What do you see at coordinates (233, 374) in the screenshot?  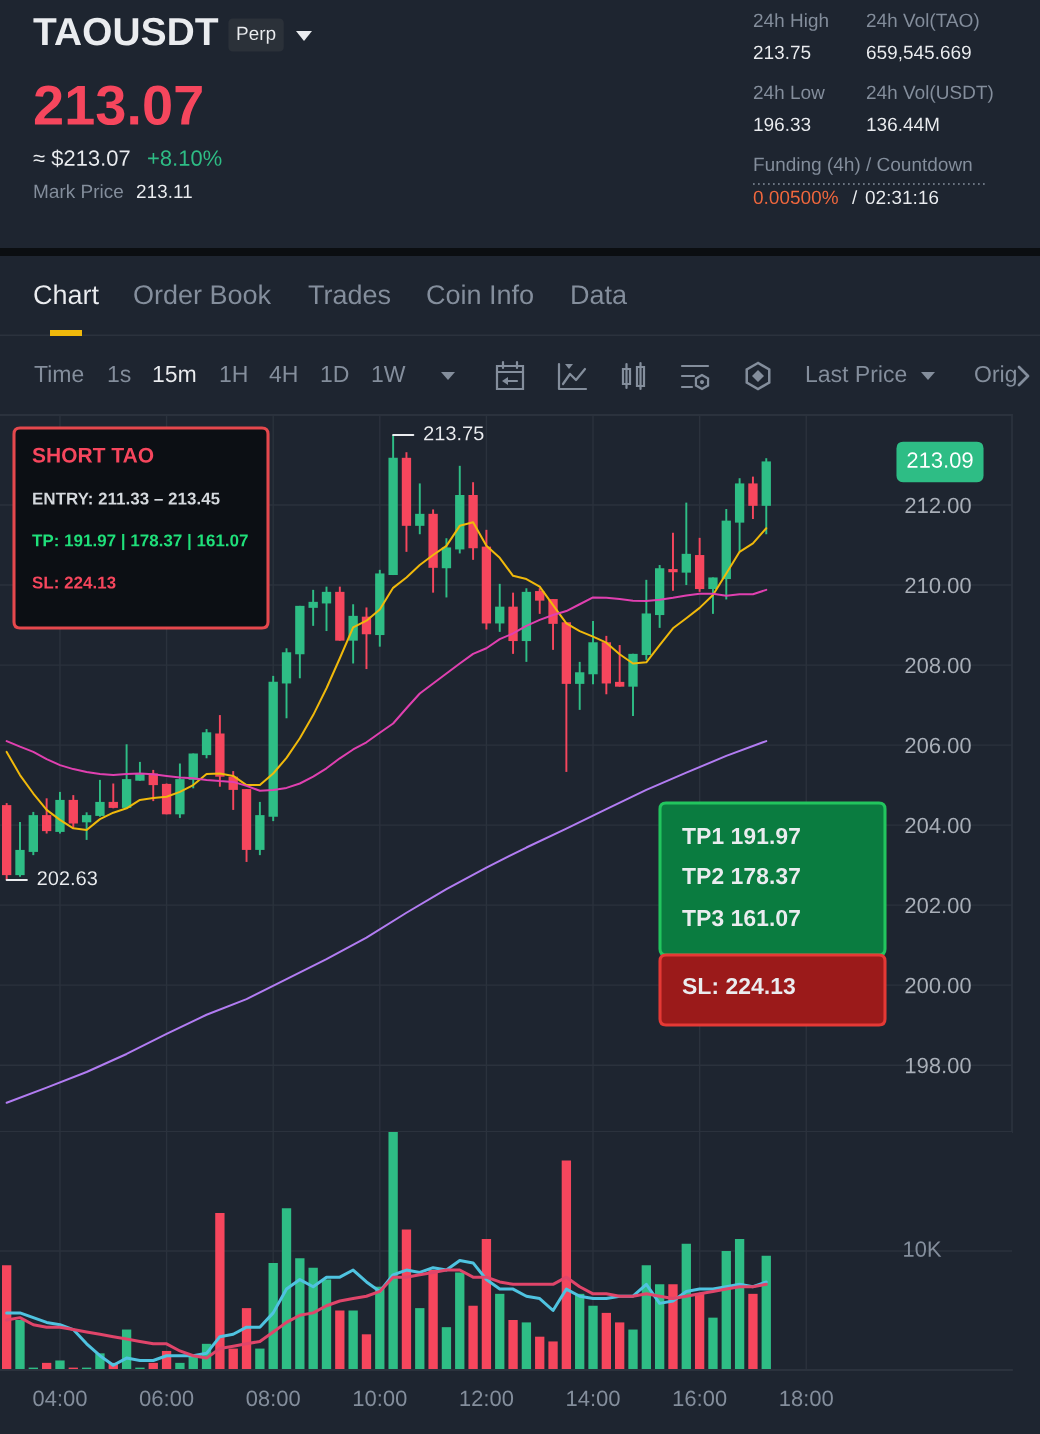 I see `text: 1H` at bounding box center [233, 374].